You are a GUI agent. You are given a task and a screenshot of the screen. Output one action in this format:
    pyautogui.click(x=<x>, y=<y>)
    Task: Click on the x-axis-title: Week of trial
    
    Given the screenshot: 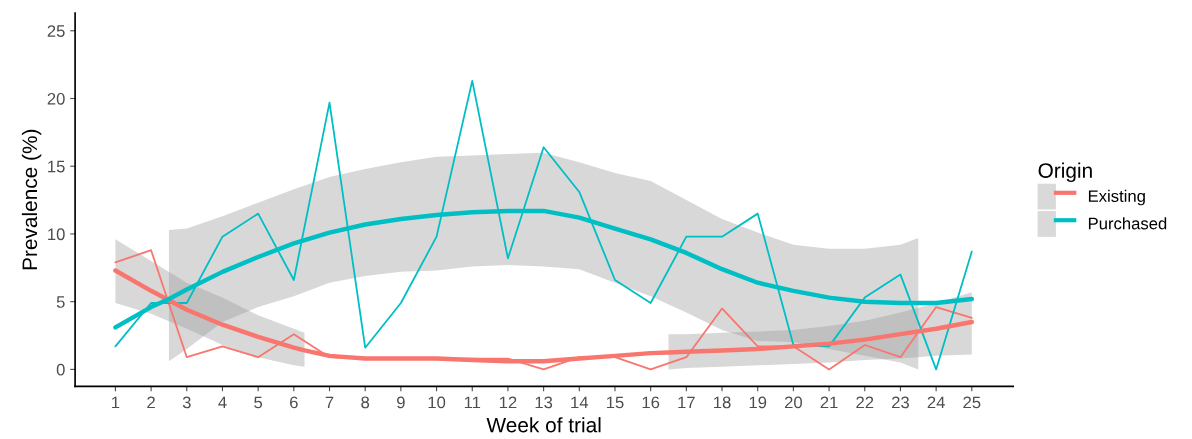 What is the action you would take?
    pyautogui.click(x=543, y=425)
    